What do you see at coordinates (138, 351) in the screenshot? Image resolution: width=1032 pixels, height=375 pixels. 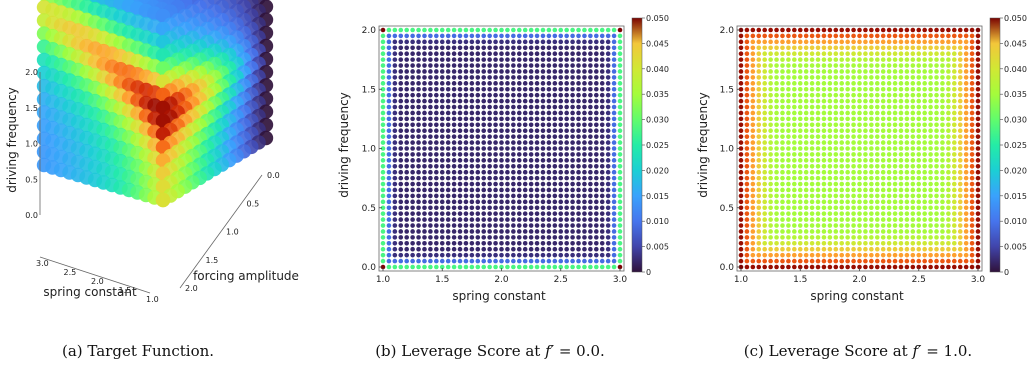 I see `caption-a: (a) Target Function.` at bounding box center [138, 351].